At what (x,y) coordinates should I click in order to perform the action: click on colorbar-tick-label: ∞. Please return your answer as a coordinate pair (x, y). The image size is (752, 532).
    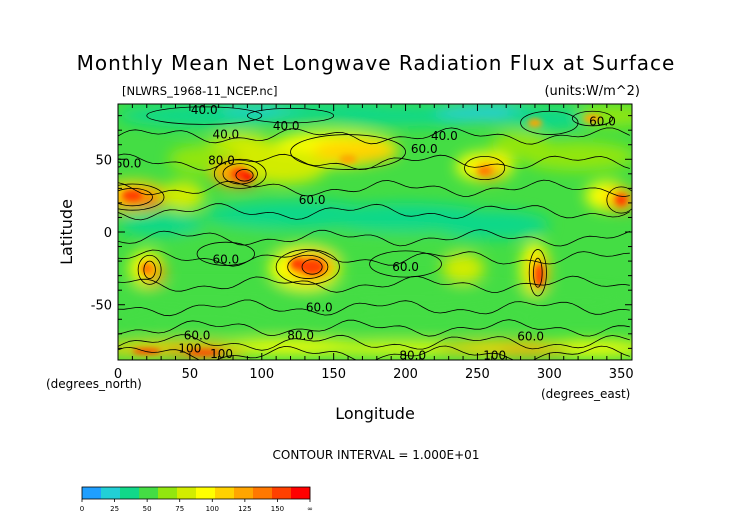
    Looking at the image, I should click on (310, 509).